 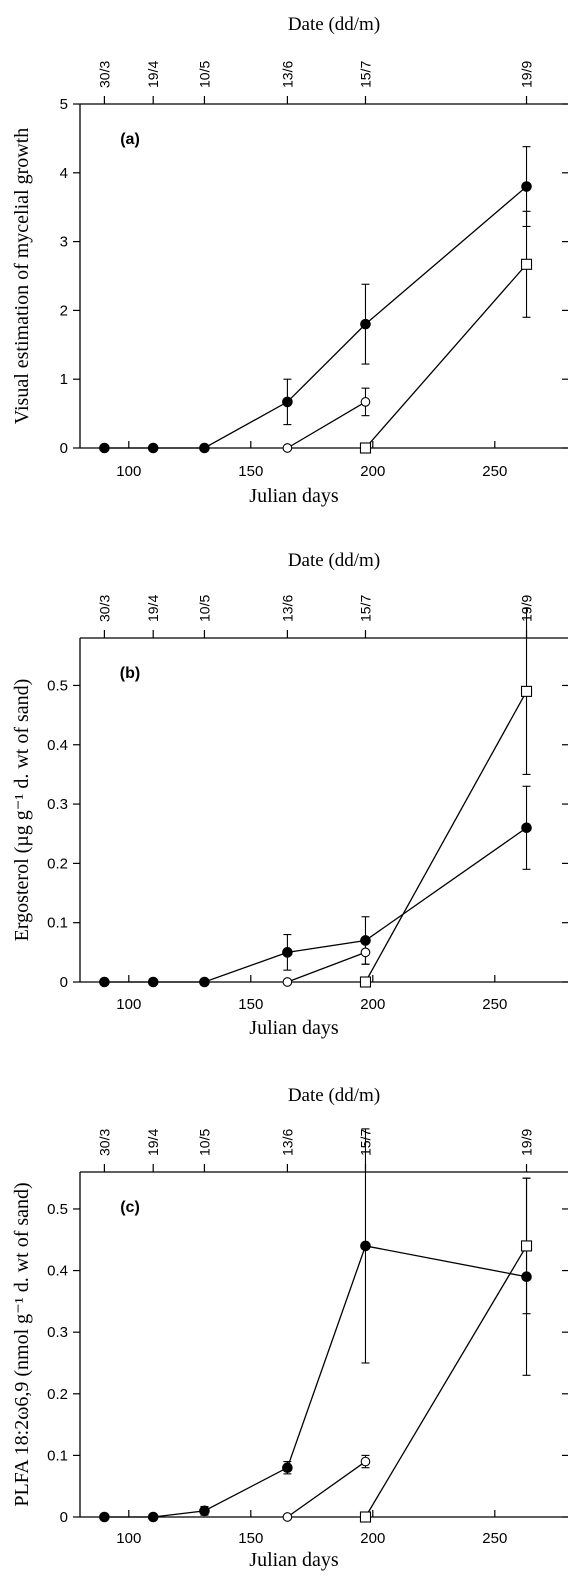 What do you see at coordinates (64, 310) in the screenshot?
I see `y-tick-label: 2` at bounding box center [64, 310].